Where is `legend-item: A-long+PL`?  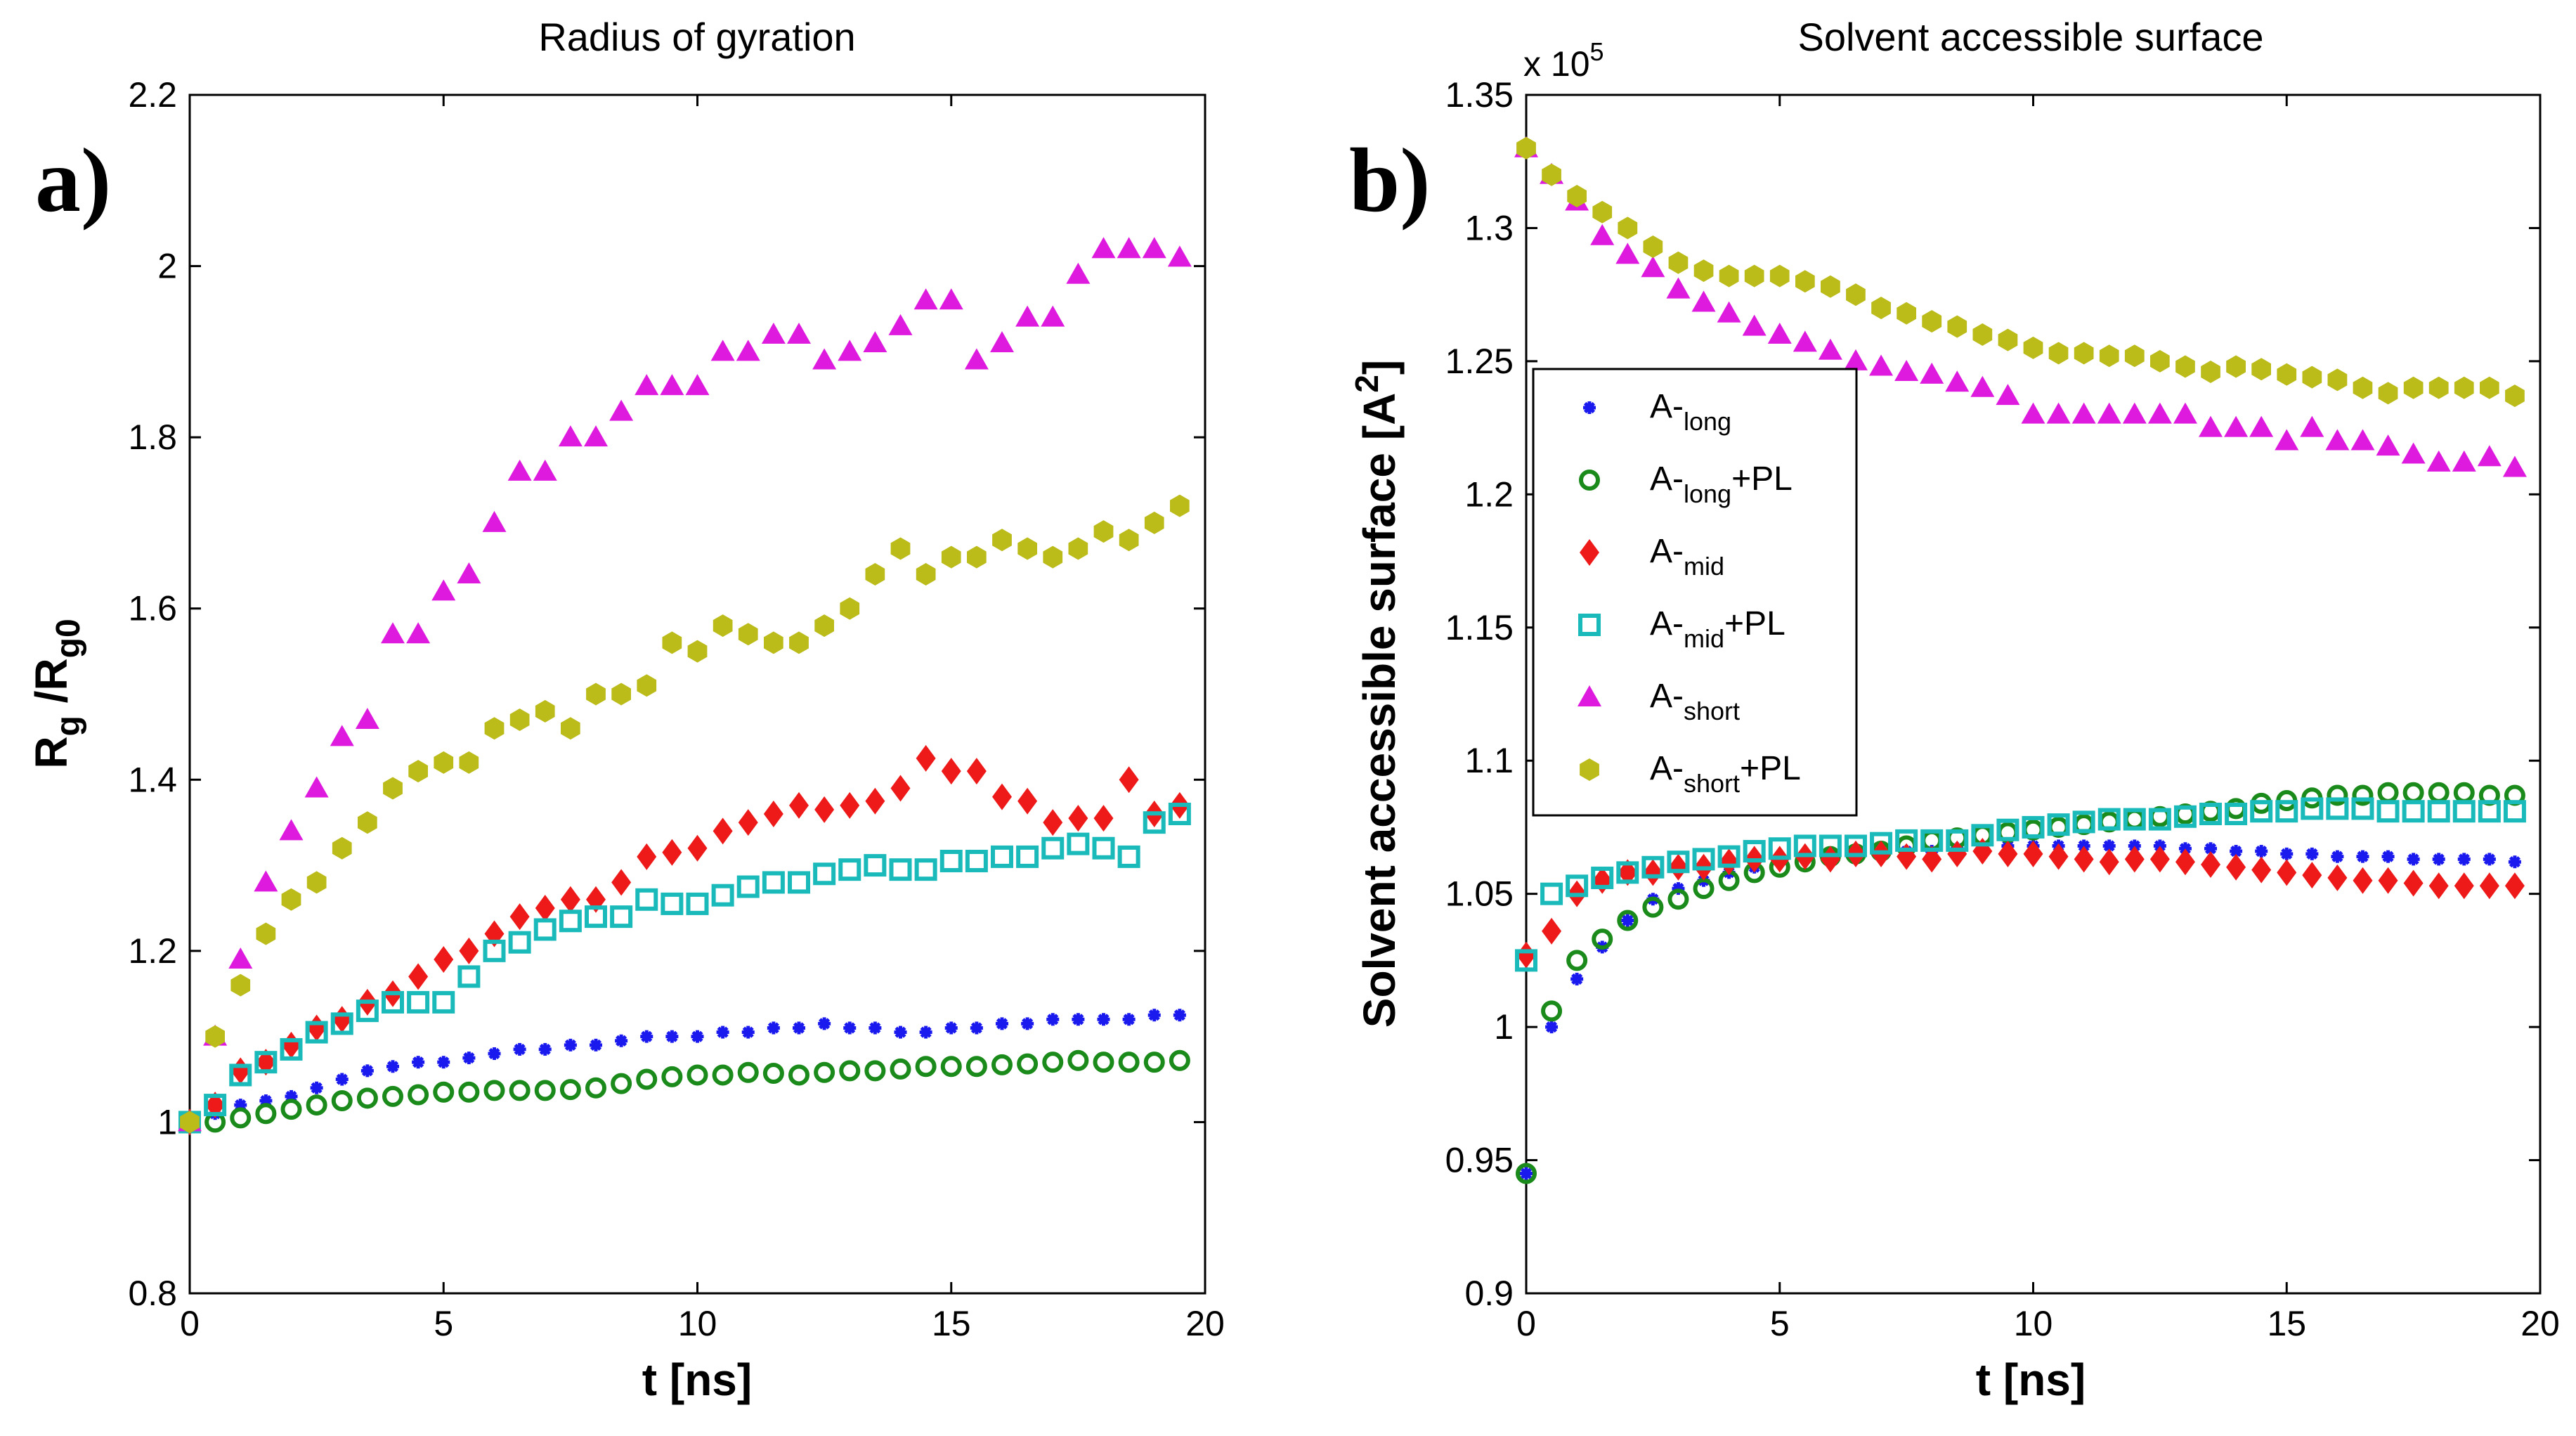 legend-item: A-long+PL is located at coordinates (1686, 484).